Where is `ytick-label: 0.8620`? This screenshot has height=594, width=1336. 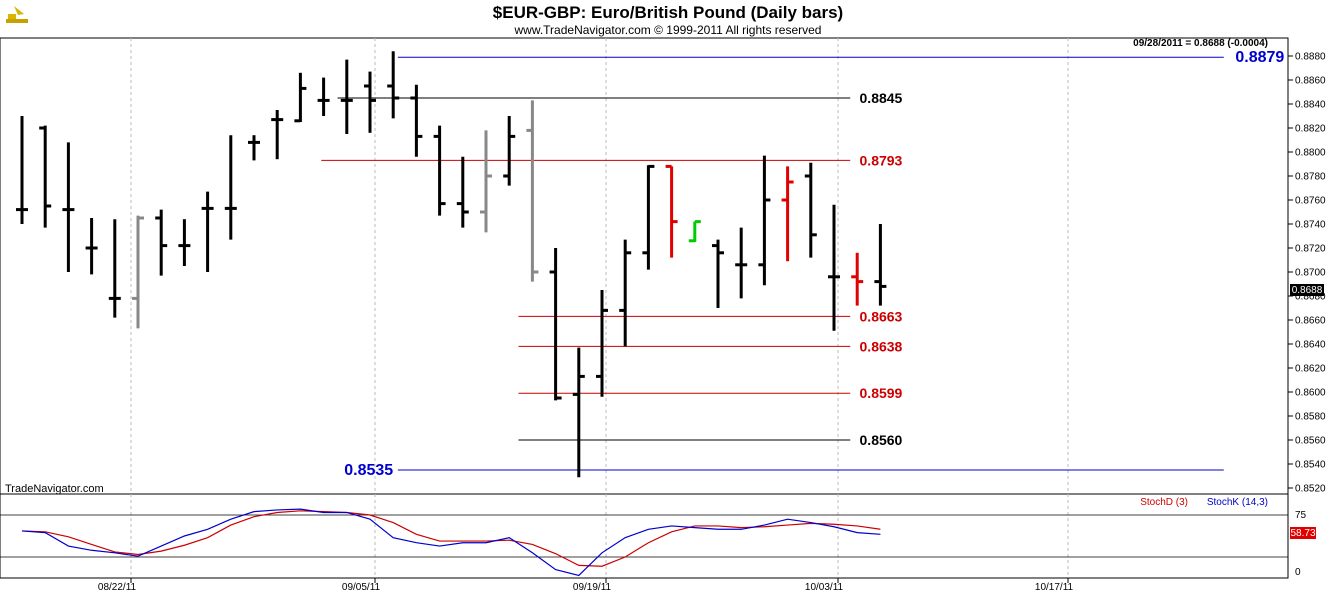
ytick-label: 0.8620 is located at coordinates (1310, 369).